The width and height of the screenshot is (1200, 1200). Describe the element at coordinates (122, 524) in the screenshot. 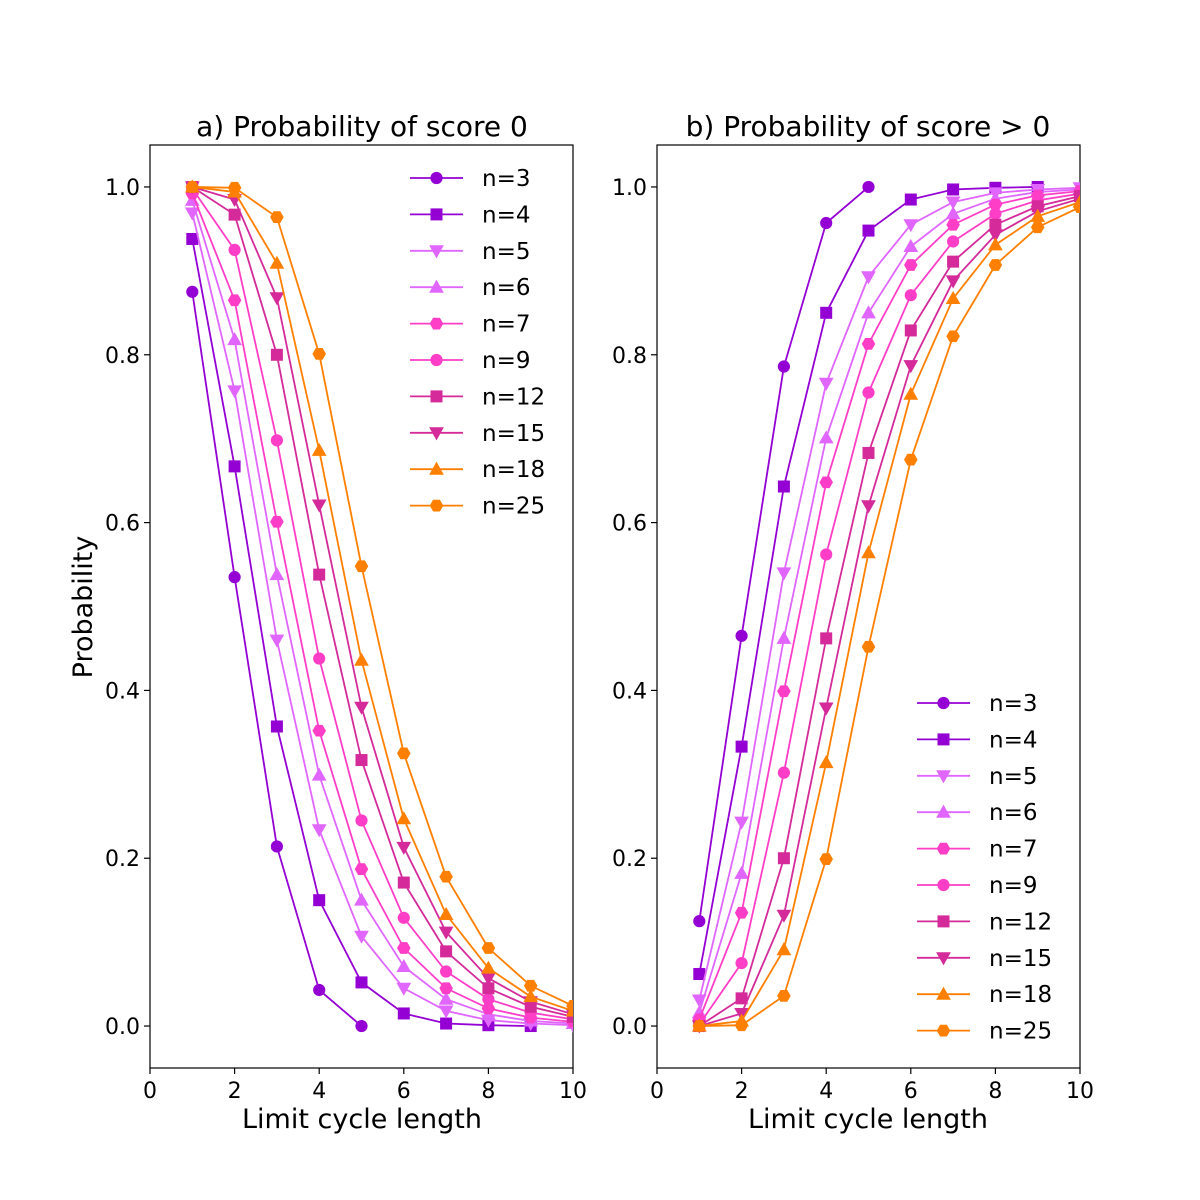

I see `panel-a-y-tick-label: 0.6` at that location.